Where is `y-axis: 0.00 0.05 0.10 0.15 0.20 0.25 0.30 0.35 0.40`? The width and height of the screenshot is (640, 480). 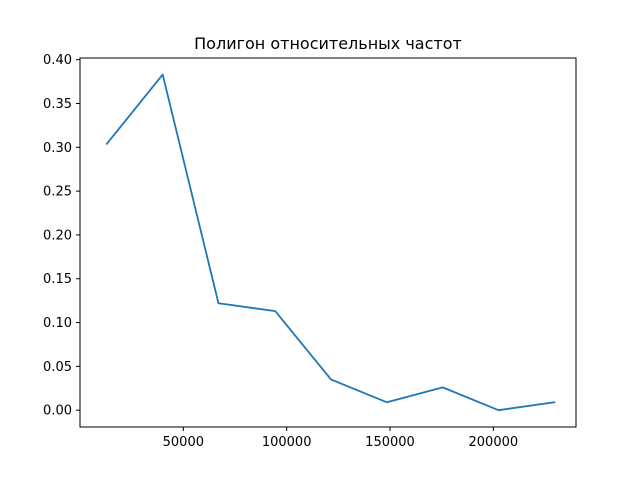
y-axis: 0.00 0.05 0.10 0.15 0.20 0.25 0.30 0.35 0.40 is located at coordinates (61, 236).